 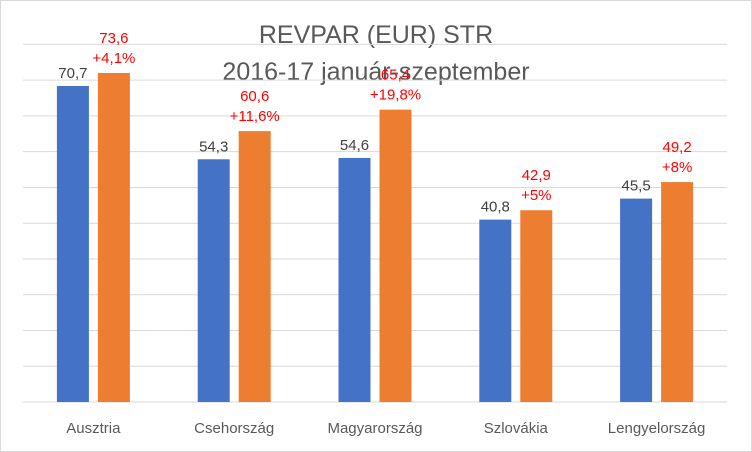 What do you see at coordinates (354, 145) in the screenshot?
I see `data-label-series1: 54,6` at bounding box center [354, 145].